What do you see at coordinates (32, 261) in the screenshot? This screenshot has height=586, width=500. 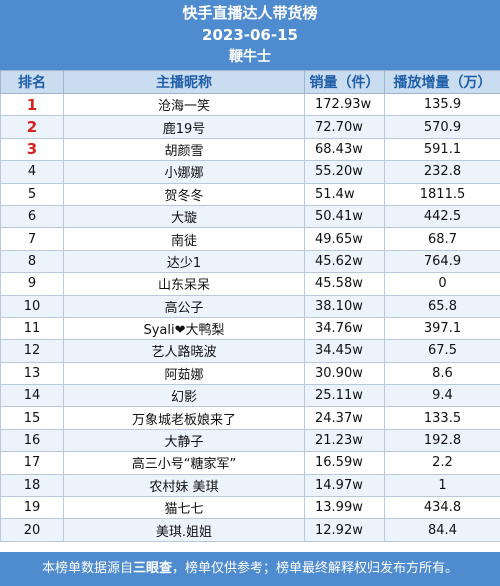 I see `rank-cell: 8` at bounding box center [32, 261].